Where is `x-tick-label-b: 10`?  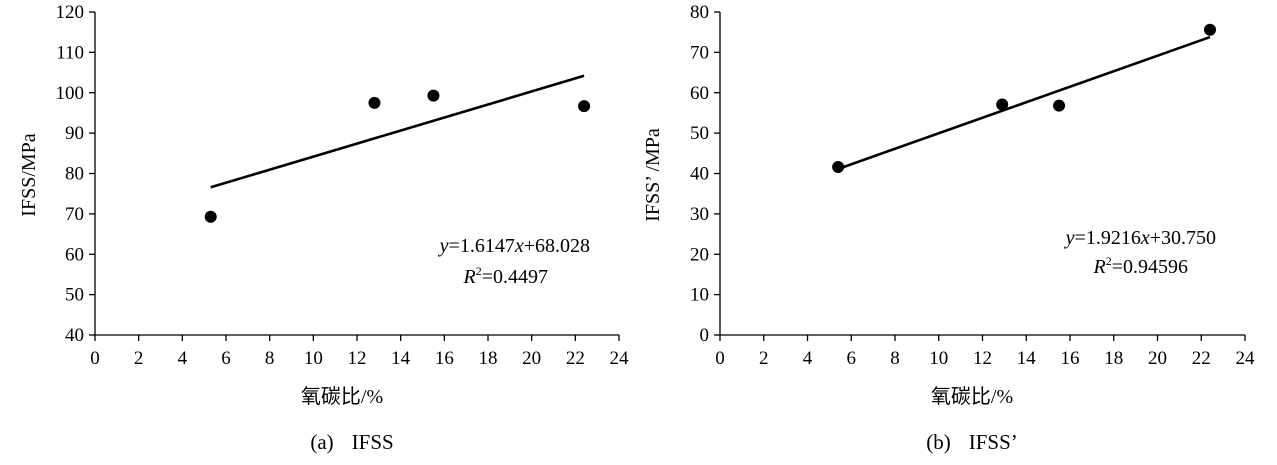
x-tick-label-b: 10 is located at coordinates (938, 358).